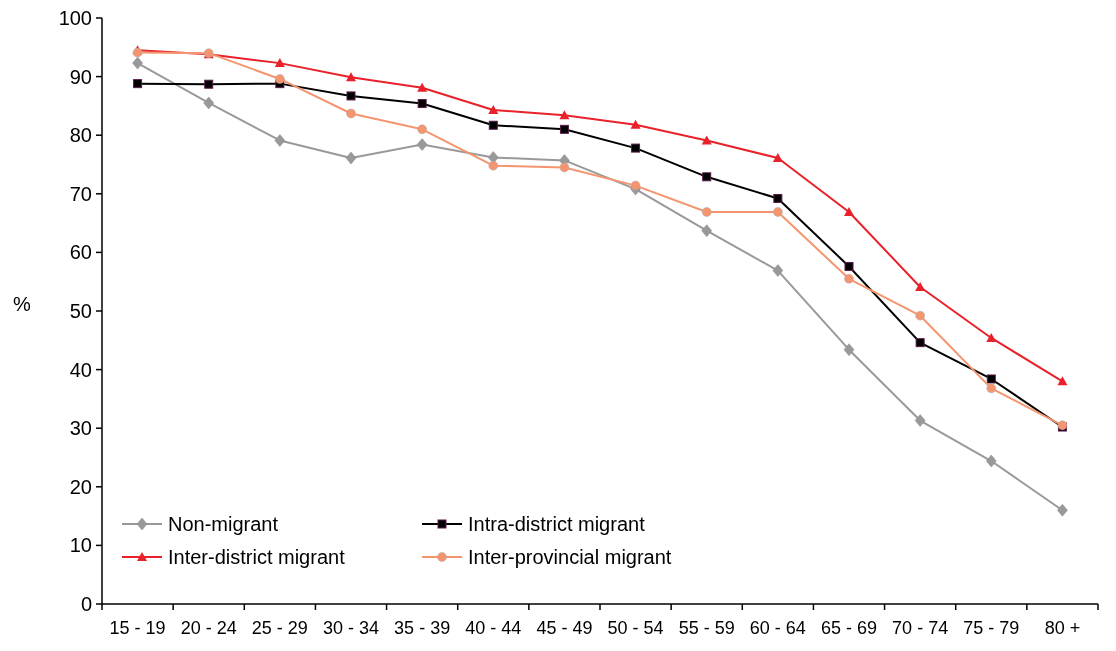  Describe the element at coordinates (80, 76) in the screenshot. I see `y-tick-label: 90` at that location.